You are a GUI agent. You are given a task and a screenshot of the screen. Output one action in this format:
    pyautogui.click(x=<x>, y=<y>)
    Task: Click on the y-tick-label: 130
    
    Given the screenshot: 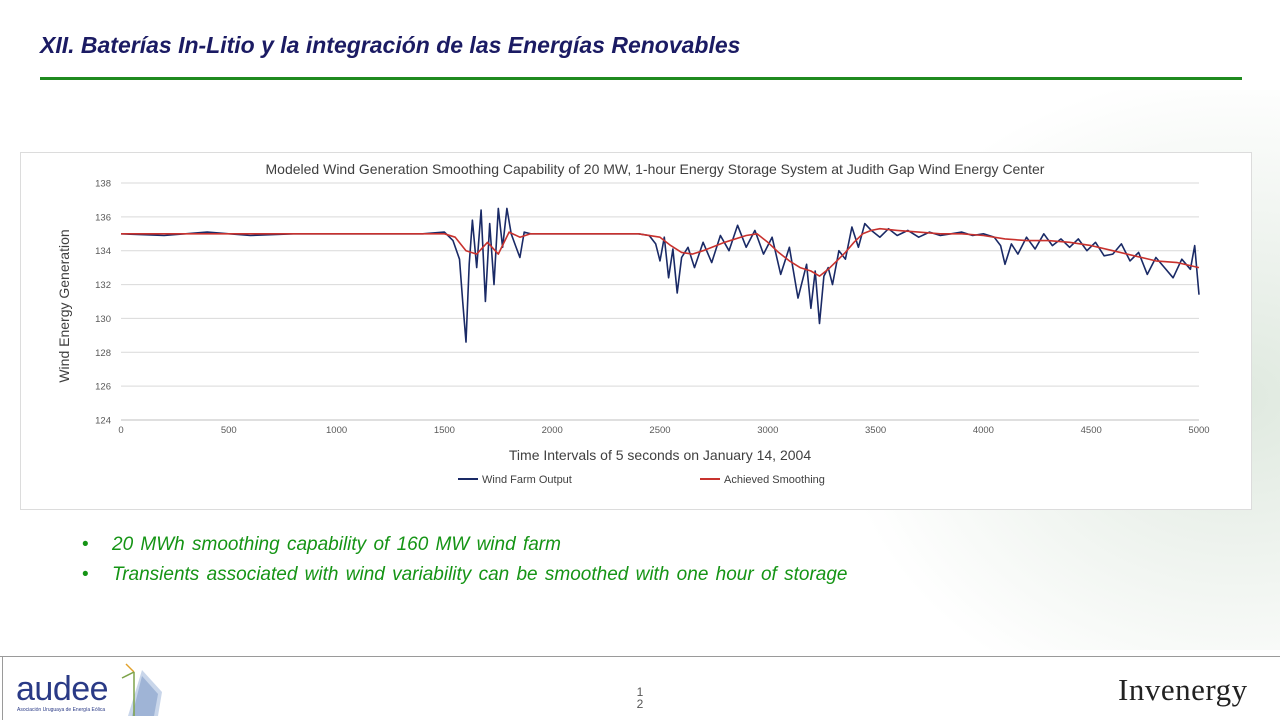 What is the action you would take?
    pyautogui.click(x=103, y=319)
    